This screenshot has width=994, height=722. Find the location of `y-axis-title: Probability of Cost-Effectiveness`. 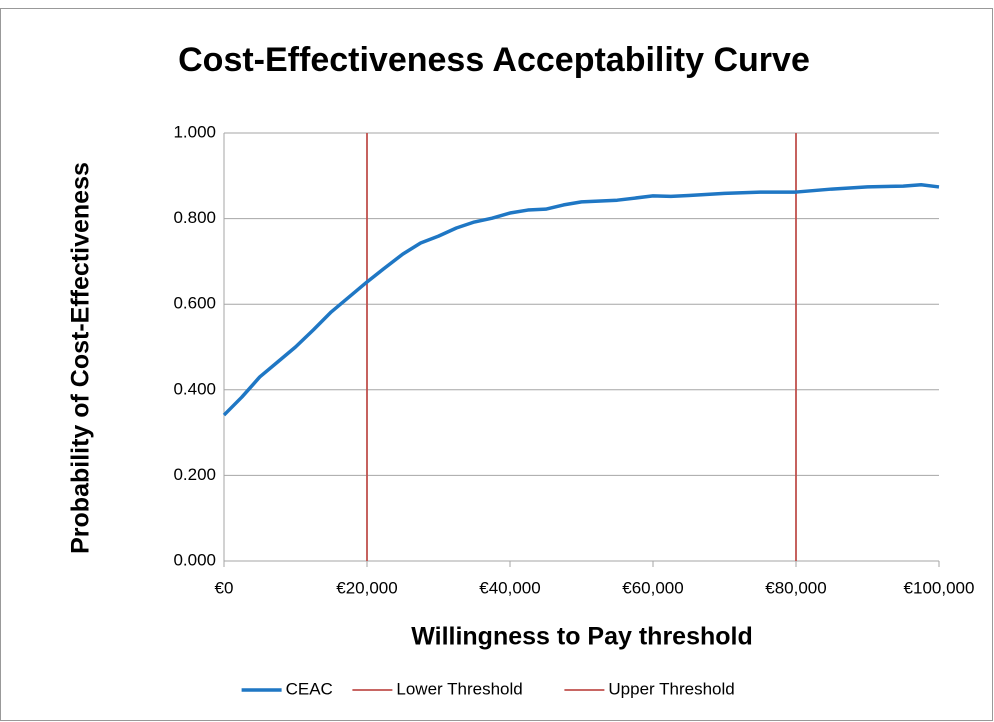

y-axis-title: Probability of Cost-Effectiveness is located at coordinates (81, 358).